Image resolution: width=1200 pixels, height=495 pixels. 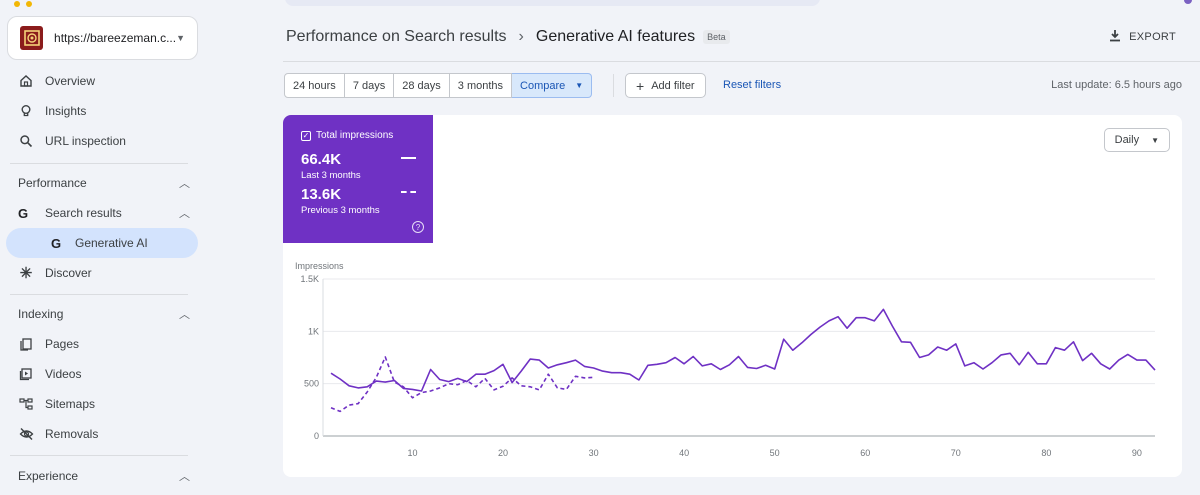 I want to click on sidebar-item-discover: ✳ Discover, so click(x=55, y=273).